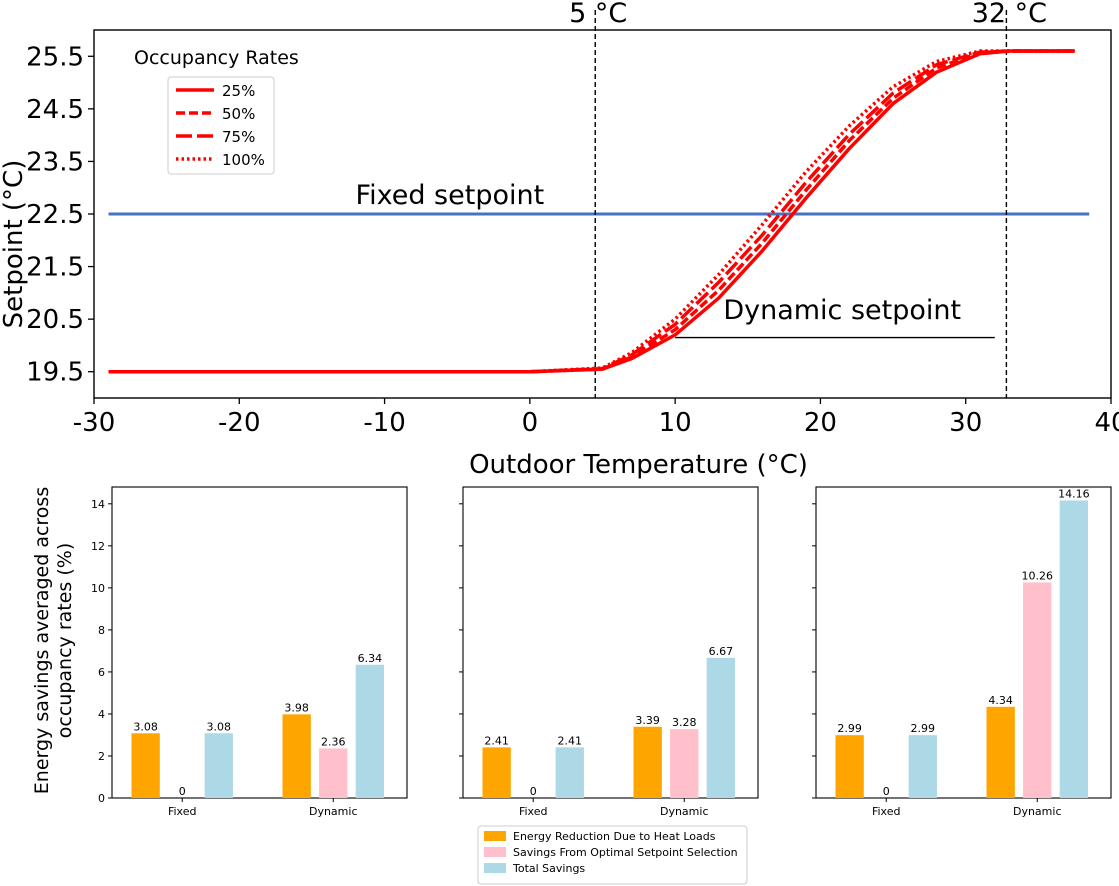  What do you see at coordinates (842, 310) in the screenshot?
I see `dynamic-setpoint-label: Dynamic setpoint` at bounding box center [842, 310].